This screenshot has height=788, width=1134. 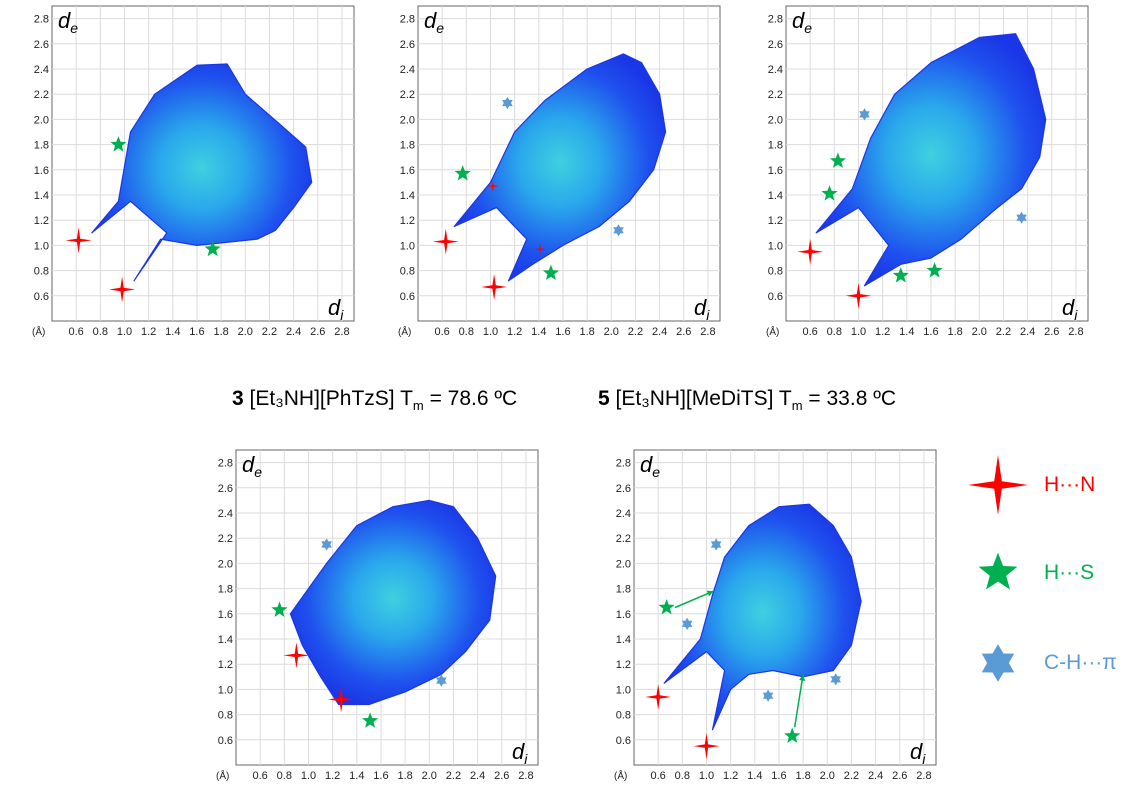 What do you see at coordinates (418, 406) in the screenshot?
I see `caption-3-sub: m` at bounding box center [418, 406].